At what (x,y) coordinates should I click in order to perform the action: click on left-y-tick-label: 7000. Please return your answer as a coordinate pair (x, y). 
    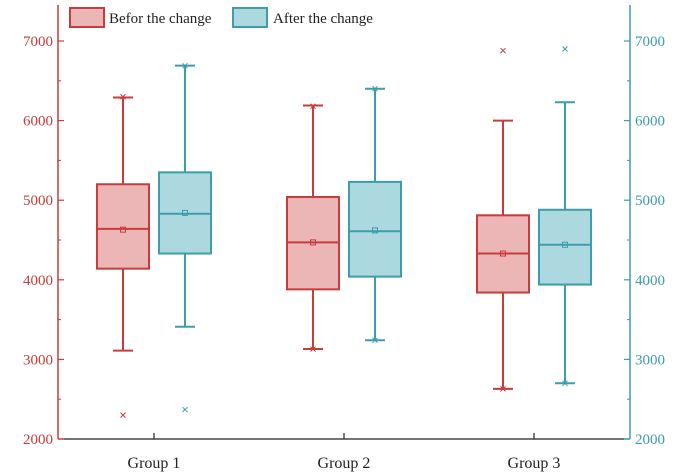
    Looking at the image, I should click on (38, 42).